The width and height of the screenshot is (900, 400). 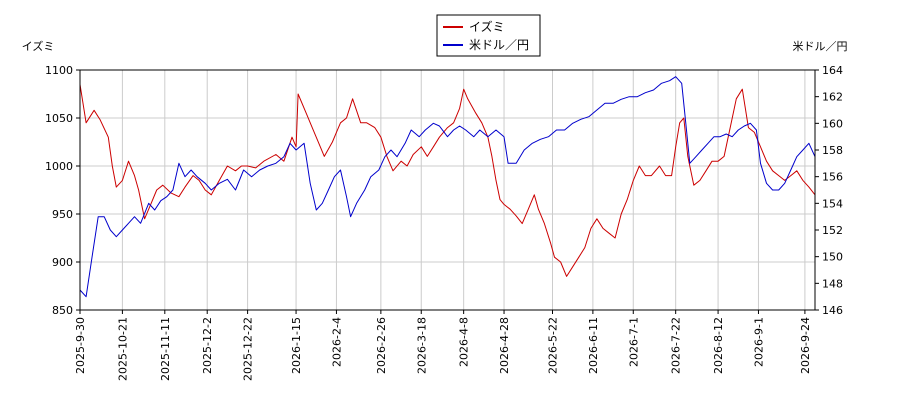 What do you see at coordinates (59, 70) in the screenshot?
I see `left-tick-label: 1100` at bounding box center [59, 70].